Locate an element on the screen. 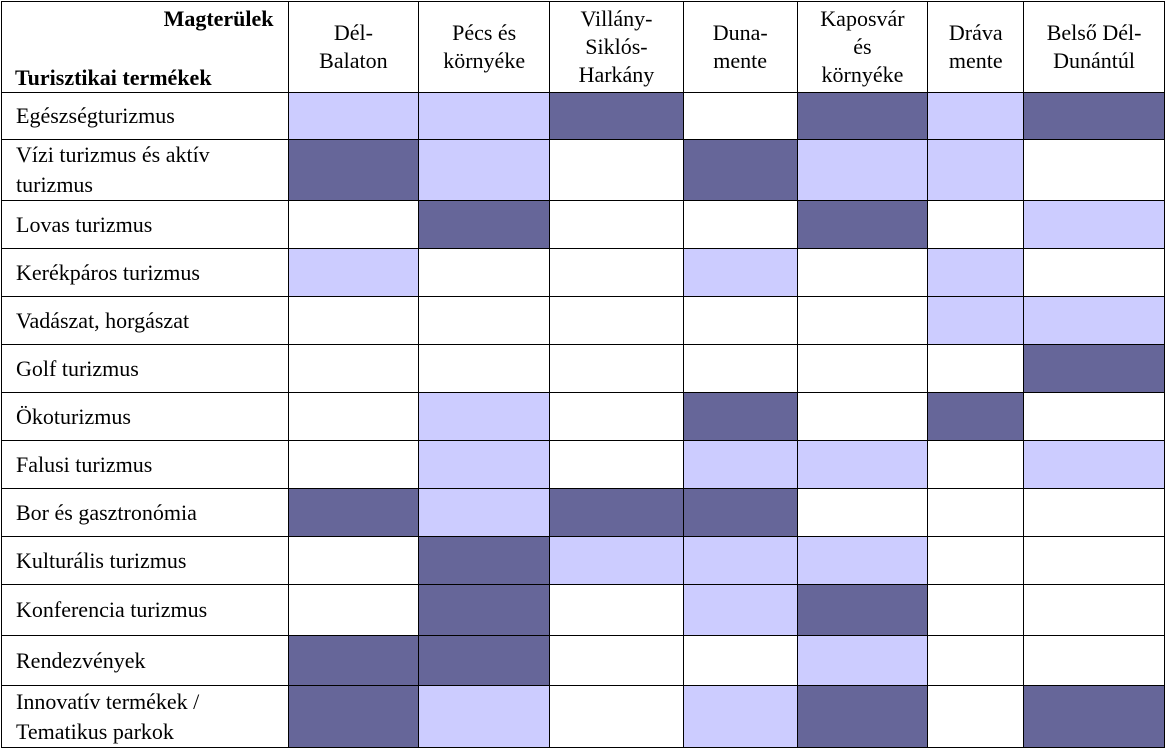  region-axis-label: Magterülek is located at coordinates (218, 18).